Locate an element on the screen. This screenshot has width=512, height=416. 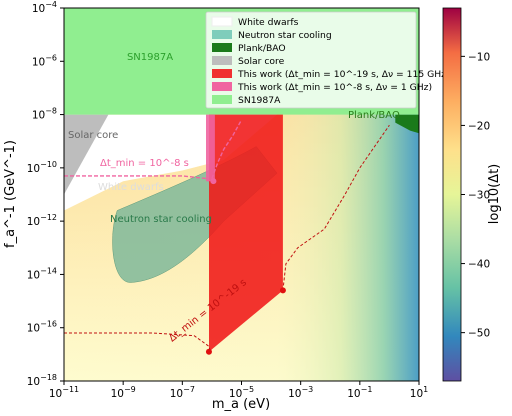
x-axis-label: m_a (eV) is located at coordinates (241, 404).